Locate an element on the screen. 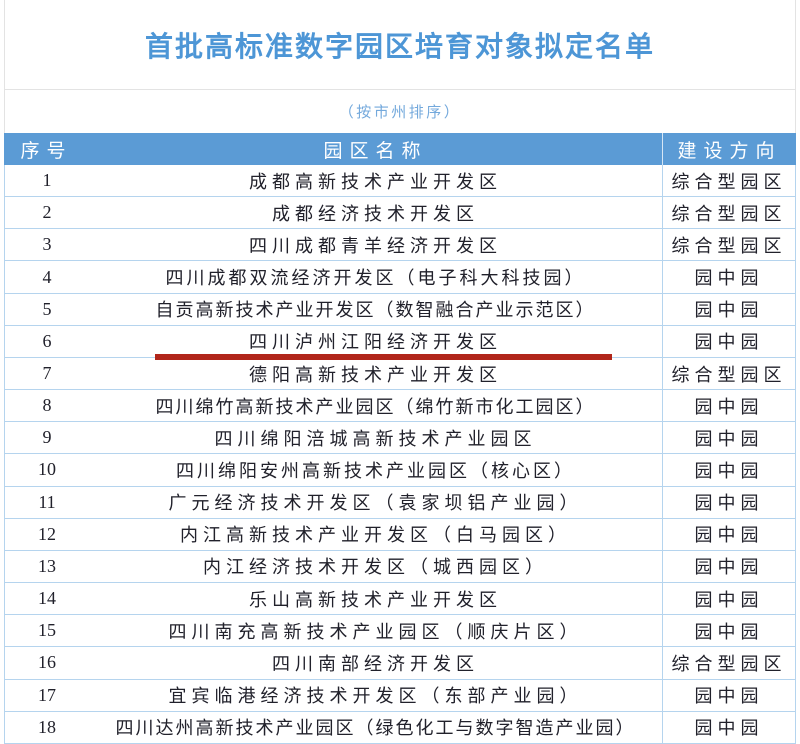 The width and height of the screenshot is (800, 744). row-index: 2 is located at coordinates (47, 212).